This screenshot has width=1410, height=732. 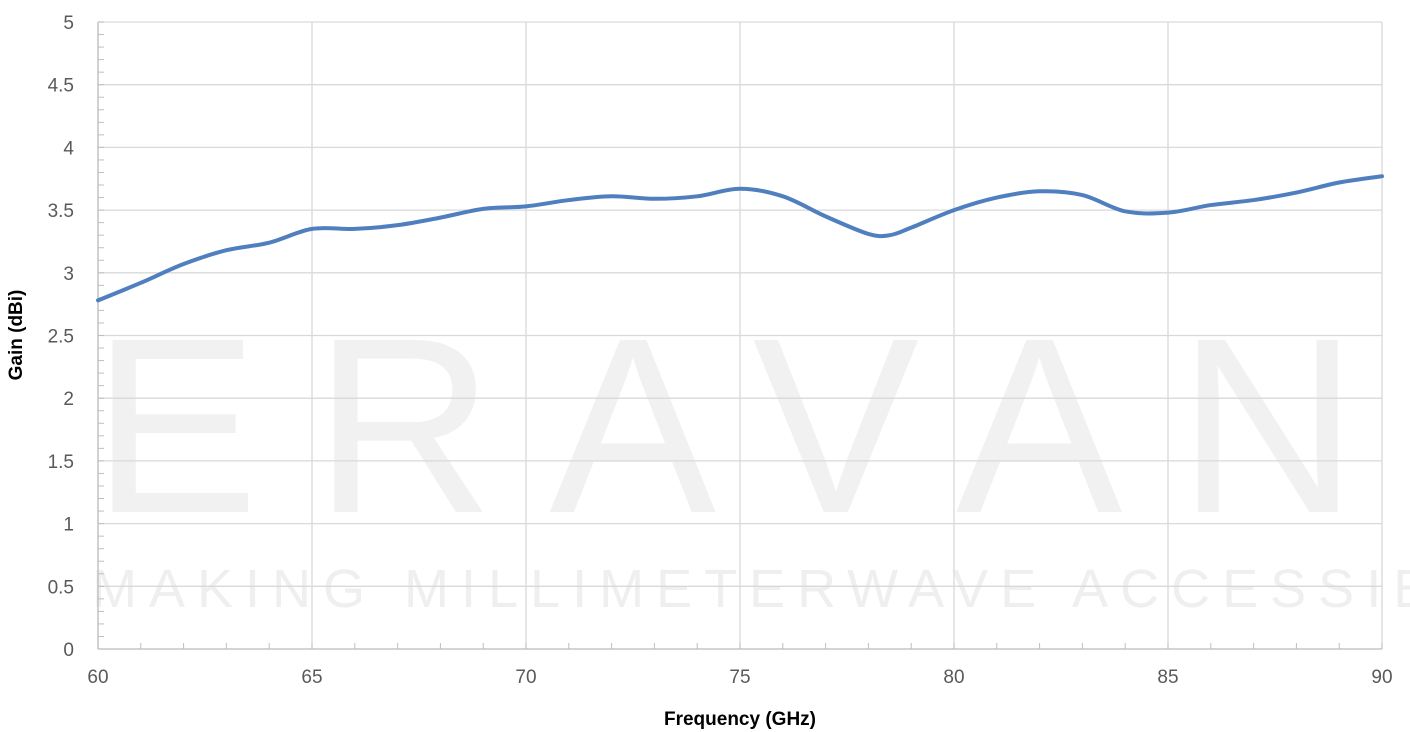 I want to click on x-tick-label: 75, so click(x=739, y=677).